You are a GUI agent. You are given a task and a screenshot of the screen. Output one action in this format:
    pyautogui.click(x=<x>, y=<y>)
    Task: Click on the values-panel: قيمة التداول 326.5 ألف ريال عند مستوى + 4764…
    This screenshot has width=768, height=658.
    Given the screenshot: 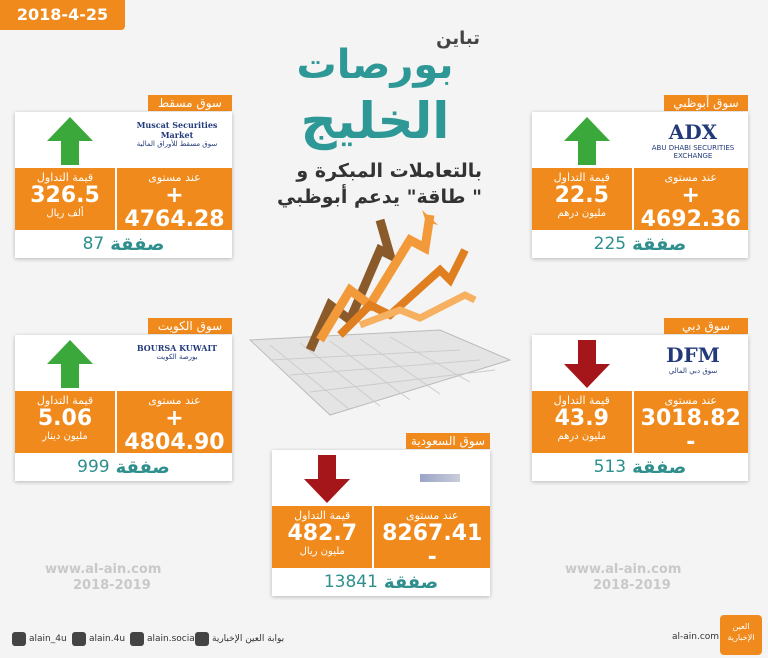 What is the action you would take?
    pyautogui.click(x=123, y=205)
    